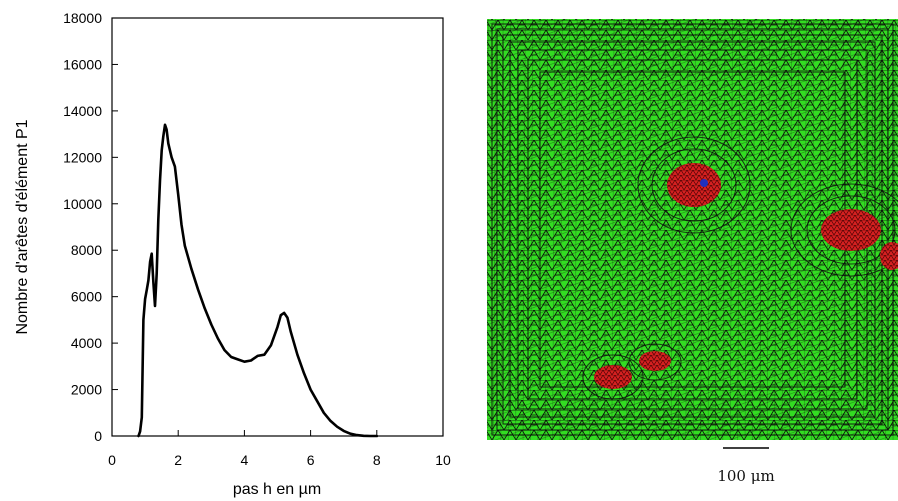 This screenshot has width=898, height=501. What do you see at coordinates (86, 343) in the screenshot?
I see `y-tick-label: 4000` at bounding box center [86, 343].